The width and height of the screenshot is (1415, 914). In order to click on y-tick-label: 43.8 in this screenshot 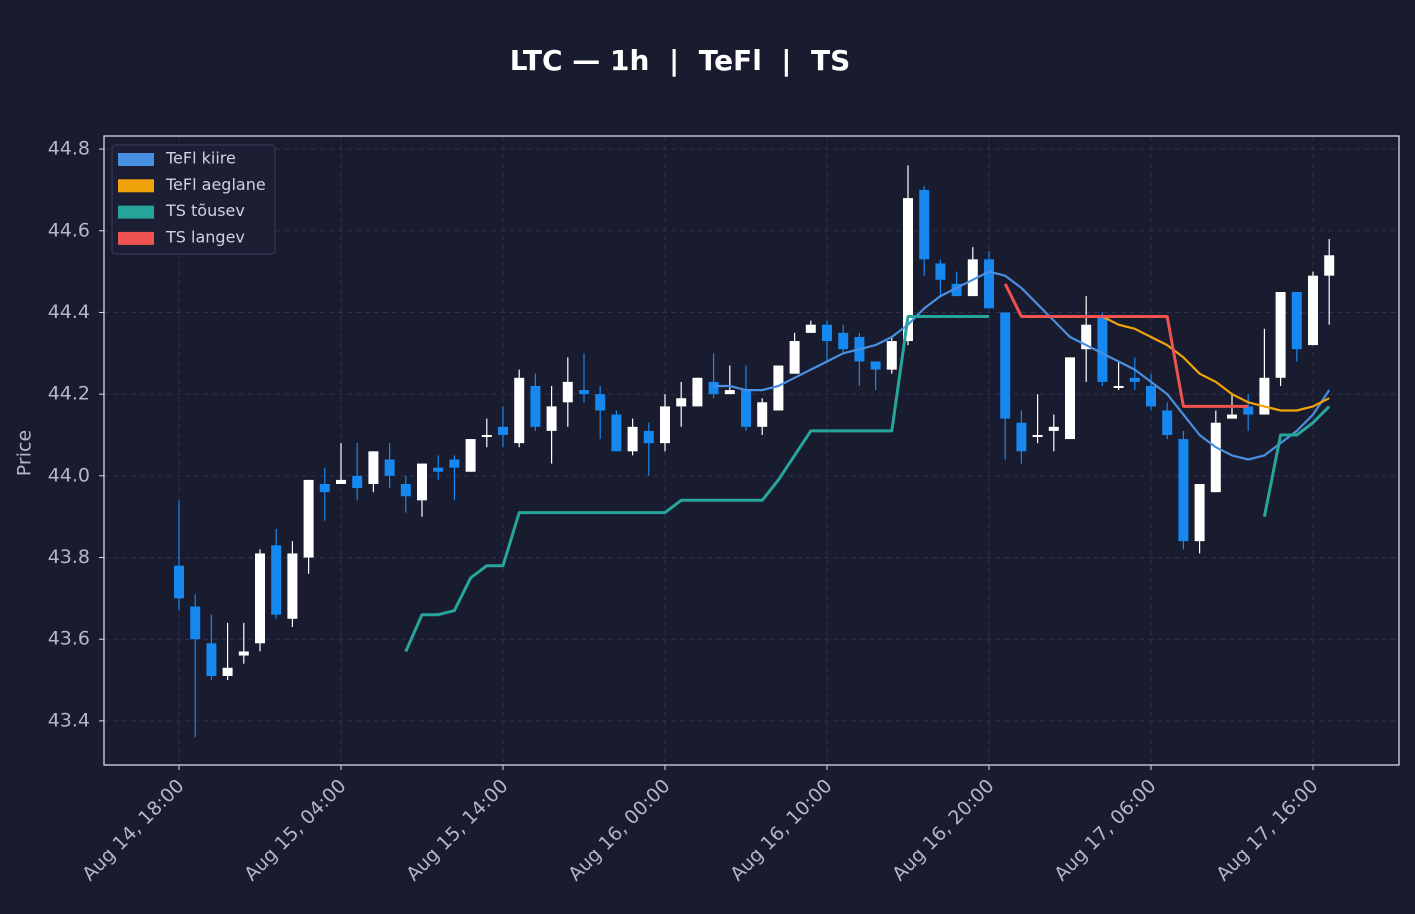, I will do `click(69, 557)`.